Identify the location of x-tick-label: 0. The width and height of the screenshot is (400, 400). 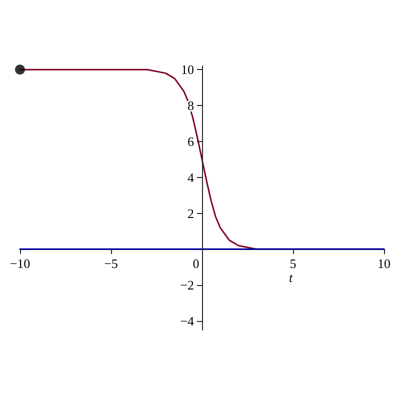
(196, 264).